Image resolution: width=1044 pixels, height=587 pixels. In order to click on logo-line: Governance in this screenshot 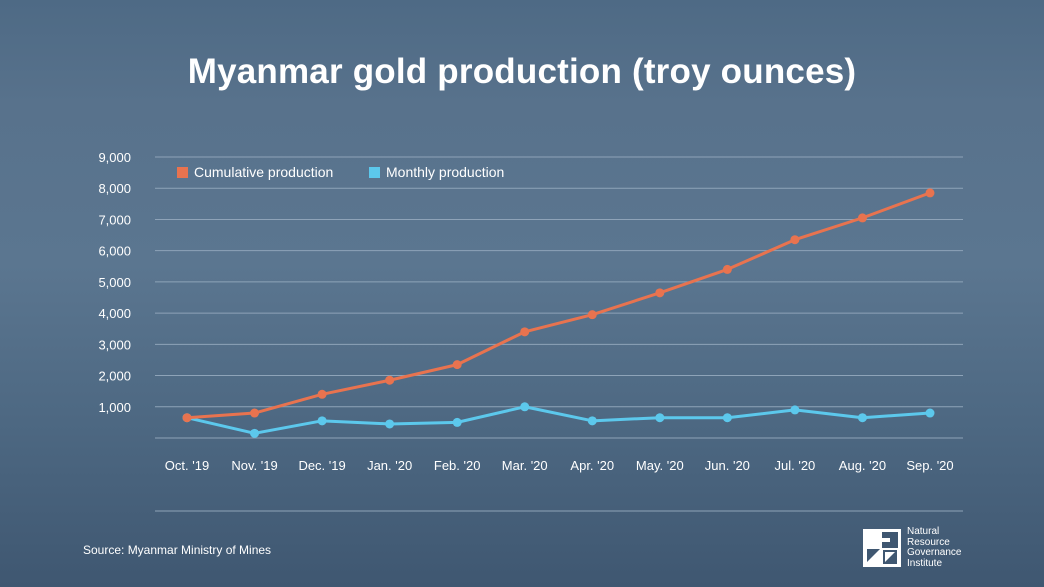, I will do `click(934, 552)`.